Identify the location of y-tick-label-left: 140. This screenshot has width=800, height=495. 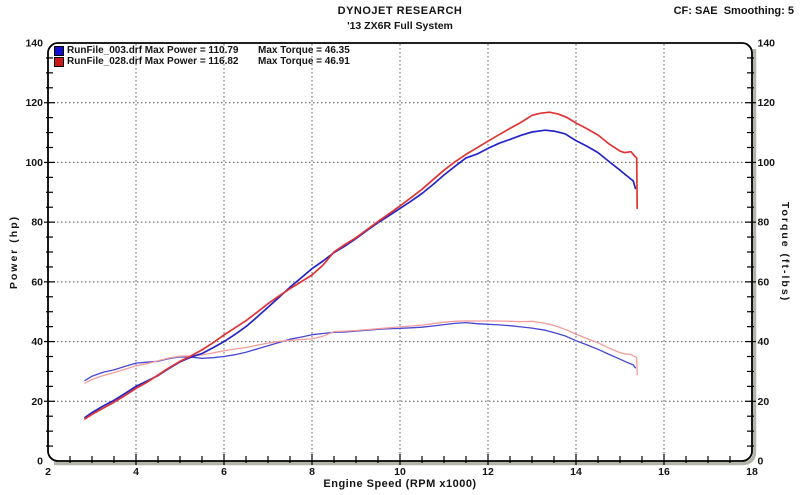
(34, 44).